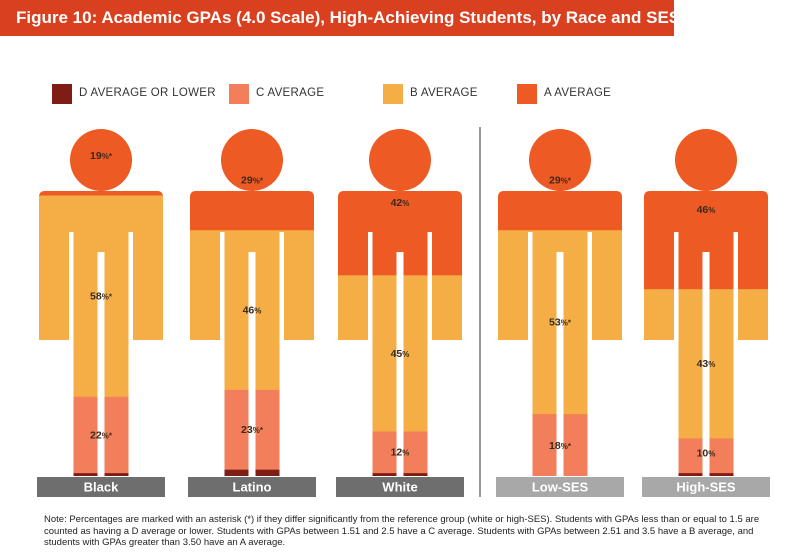  Describe the element at coordinates (444, 93) in the screenshot. I see `legend-label: B AVERAGE` at that location.